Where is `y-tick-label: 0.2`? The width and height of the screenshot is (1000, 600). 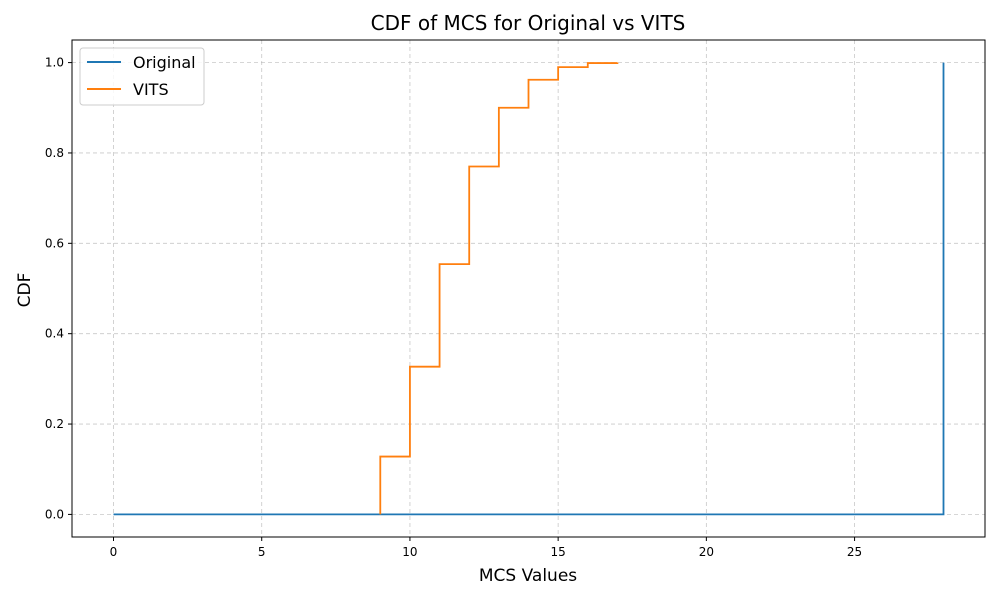
y-tick-label: 0.2 is located at coordinates (54, 424).